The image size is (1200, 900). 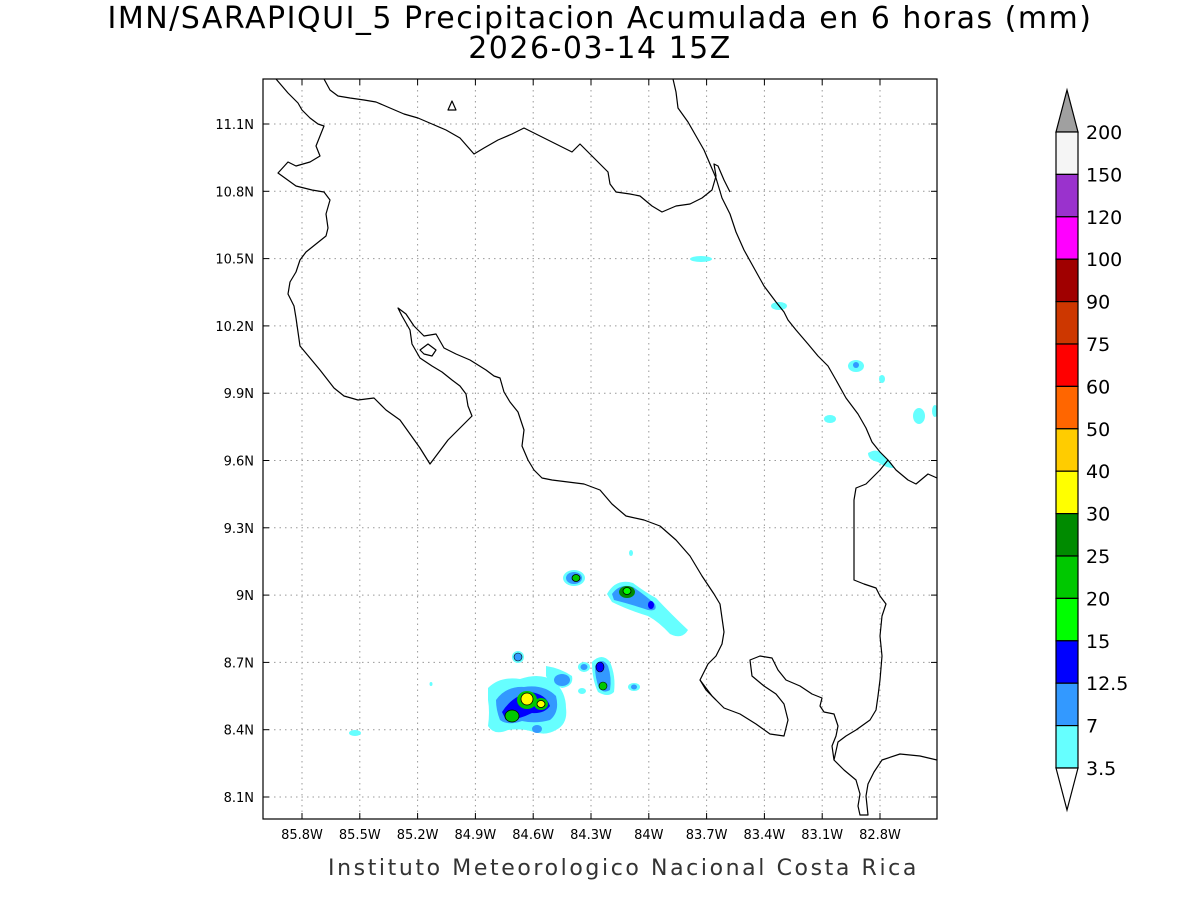 I want to click on y-tick-label: 8.7N, so click(x=239, y=663).